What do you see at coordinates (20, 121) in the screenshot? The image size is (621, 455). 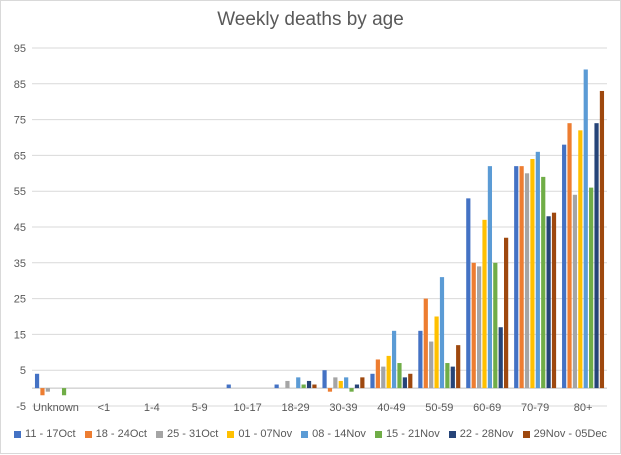 I see `y-tick-label: 75` at bounding box center [20, 121].